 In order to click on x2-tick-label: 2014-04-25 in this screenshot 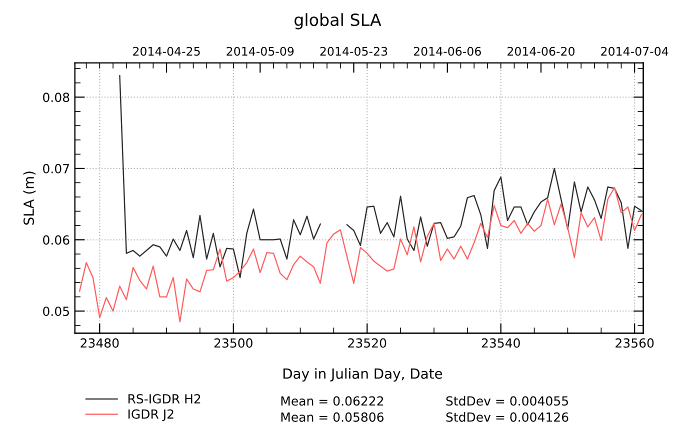, I will do `click(166, 51)`.